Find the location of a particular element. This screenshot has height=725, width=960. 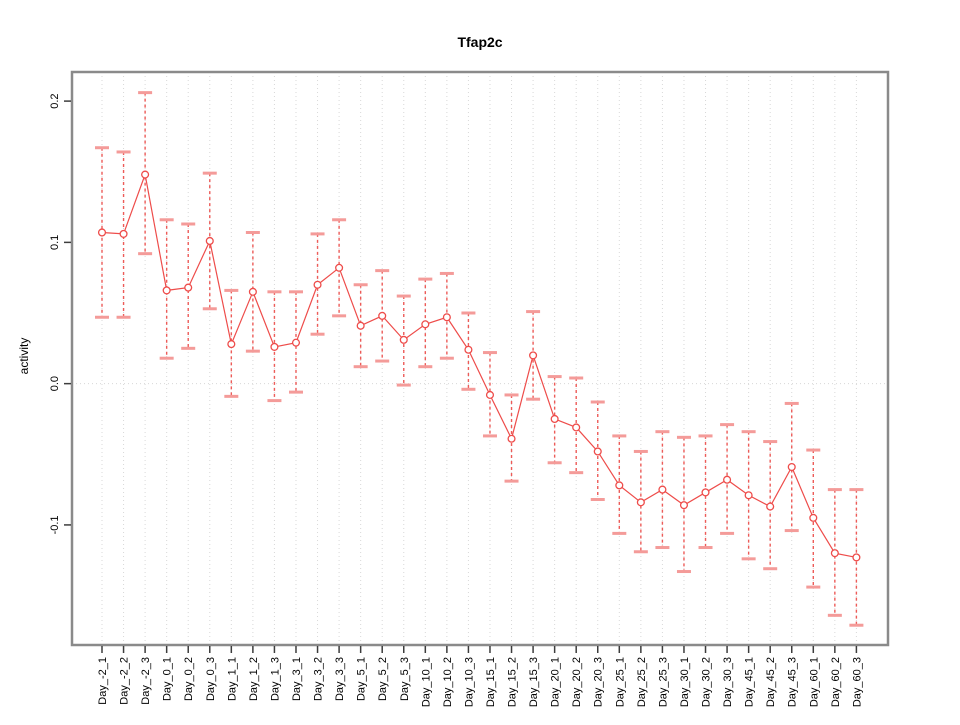

x-tick-label: Day_60_2 is located at coordinates (836, 682).